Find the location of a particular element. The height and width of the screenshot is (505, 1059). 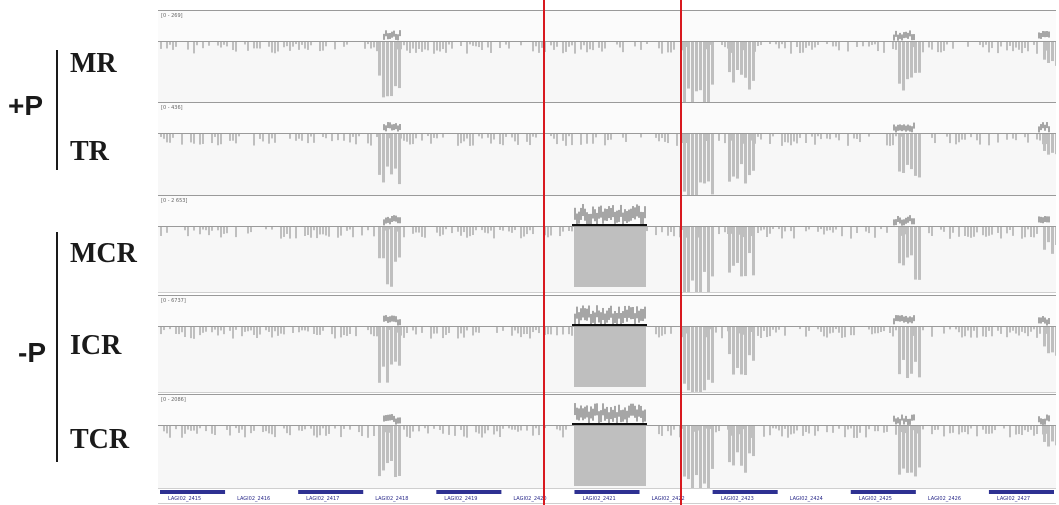

highlight-line-left is located at coordinates (544, 252).